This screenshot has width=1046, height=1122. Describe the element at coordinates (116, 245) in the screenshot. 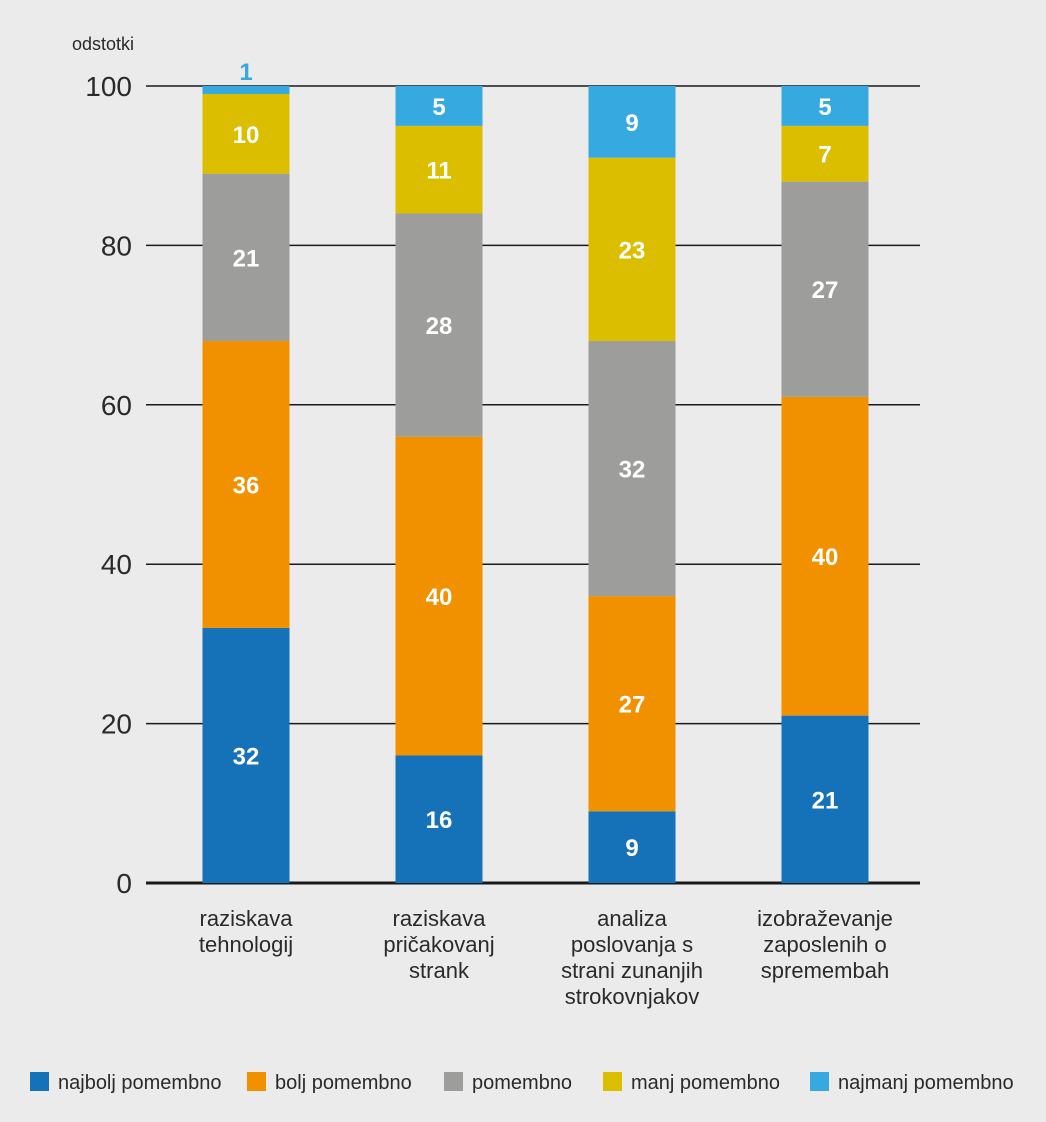

I see `y-tick-label: 80` at that location.